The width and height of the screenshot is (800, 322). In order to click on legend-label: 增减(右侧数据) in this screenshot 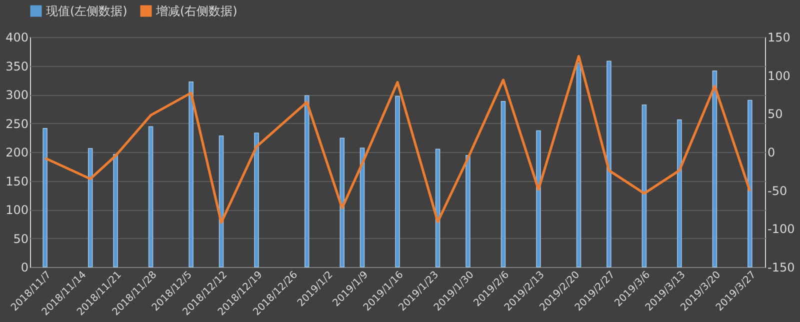, I will do `click(196, 11)`.